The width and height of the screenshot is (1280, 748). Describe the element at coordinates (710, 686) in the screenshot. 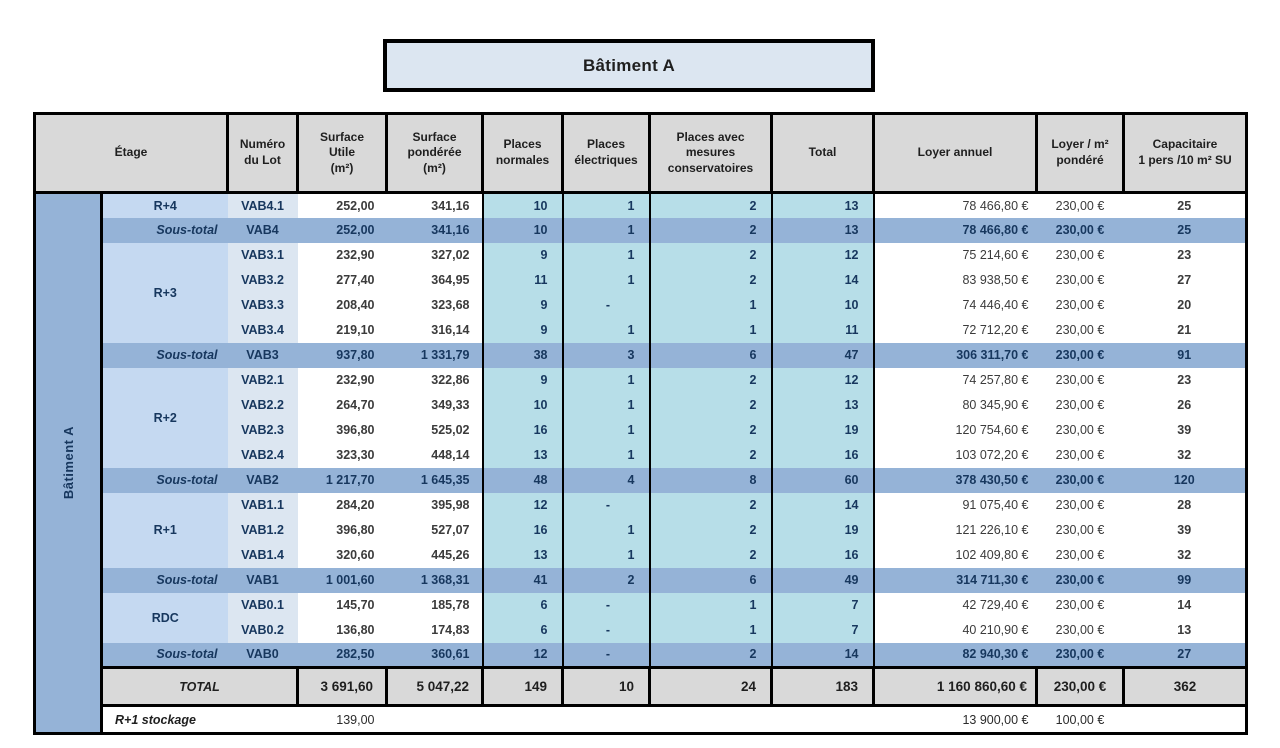

I see `total-places-conservatoires-cell: 24` at that location.